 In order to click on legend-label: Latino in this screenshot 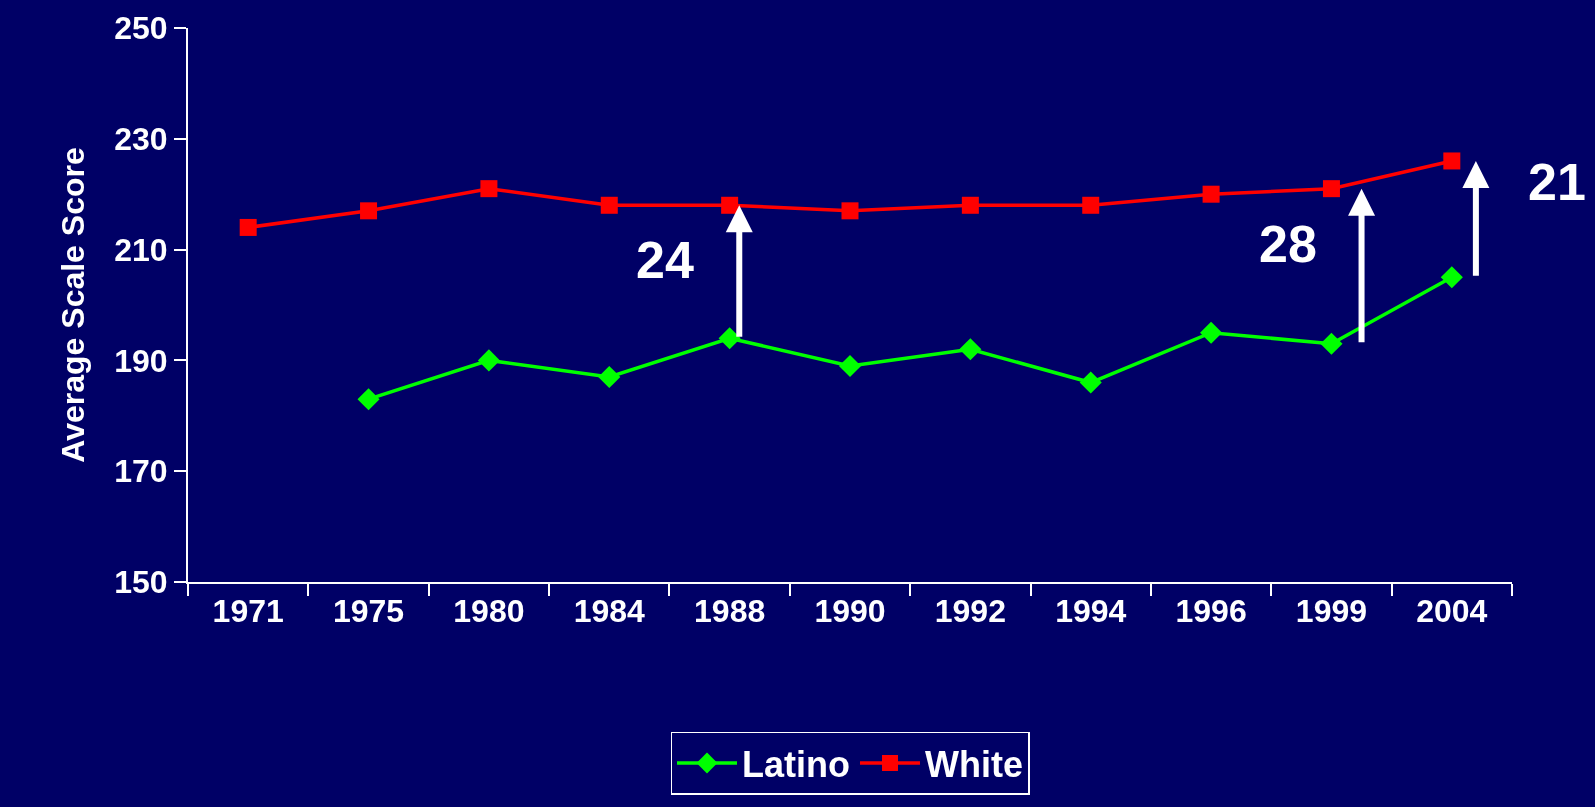, I will do `click(796, 765)`.